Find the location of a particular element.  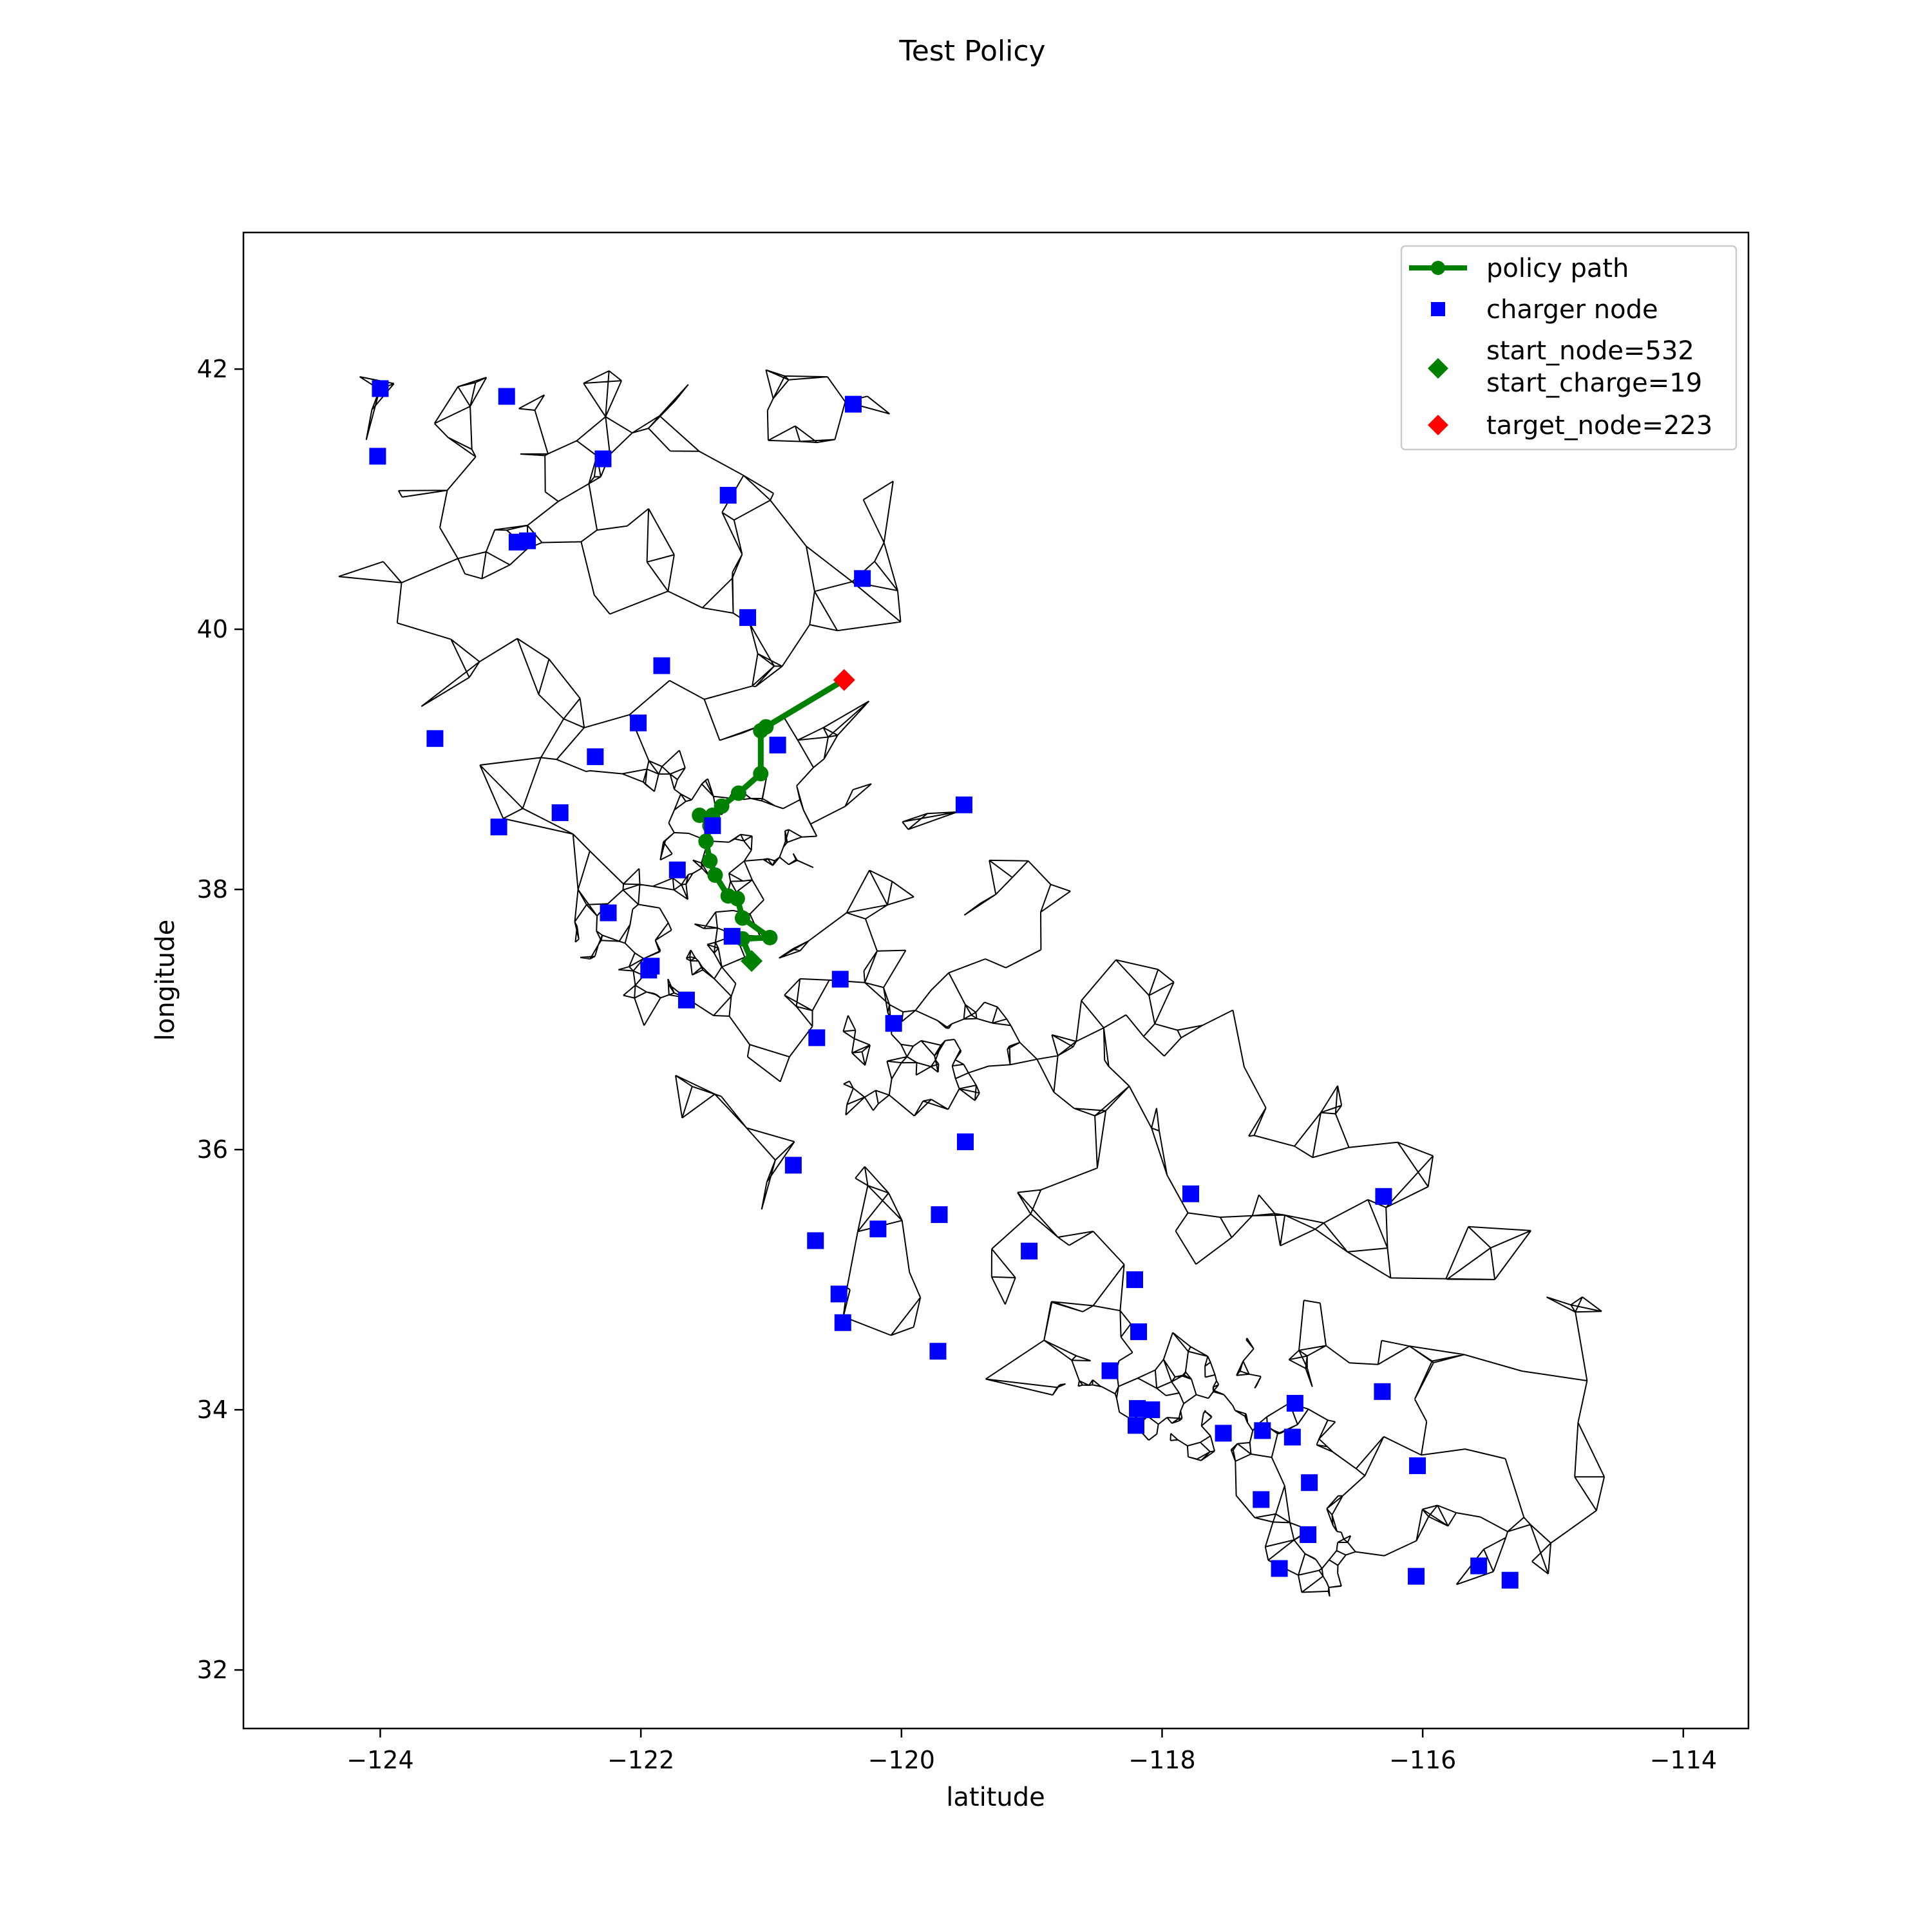

legend-start-marker is located at coordinates (1438, 368).